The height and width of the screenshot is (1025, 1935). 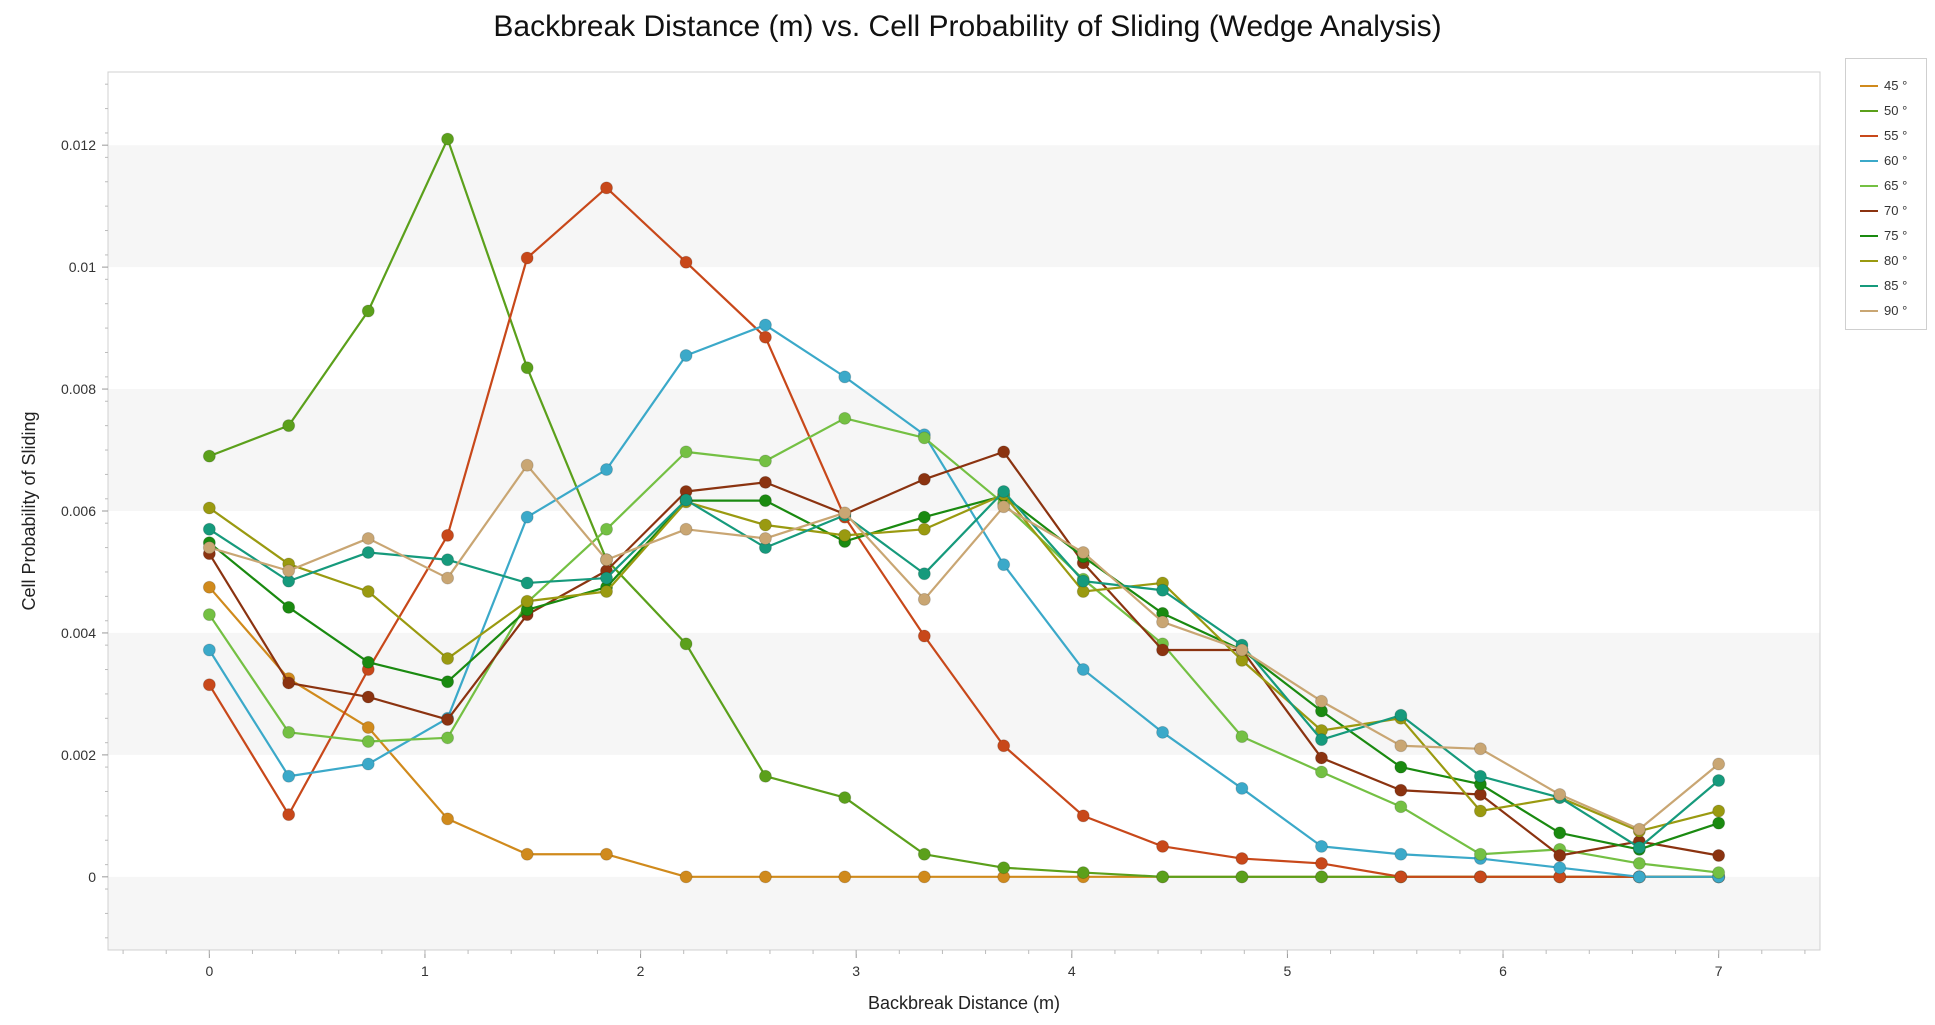 What do you see at coordinates (1896, 185) in the screenshot?
I see `legend-label: 65 °` at bounding box center [1896, 185].